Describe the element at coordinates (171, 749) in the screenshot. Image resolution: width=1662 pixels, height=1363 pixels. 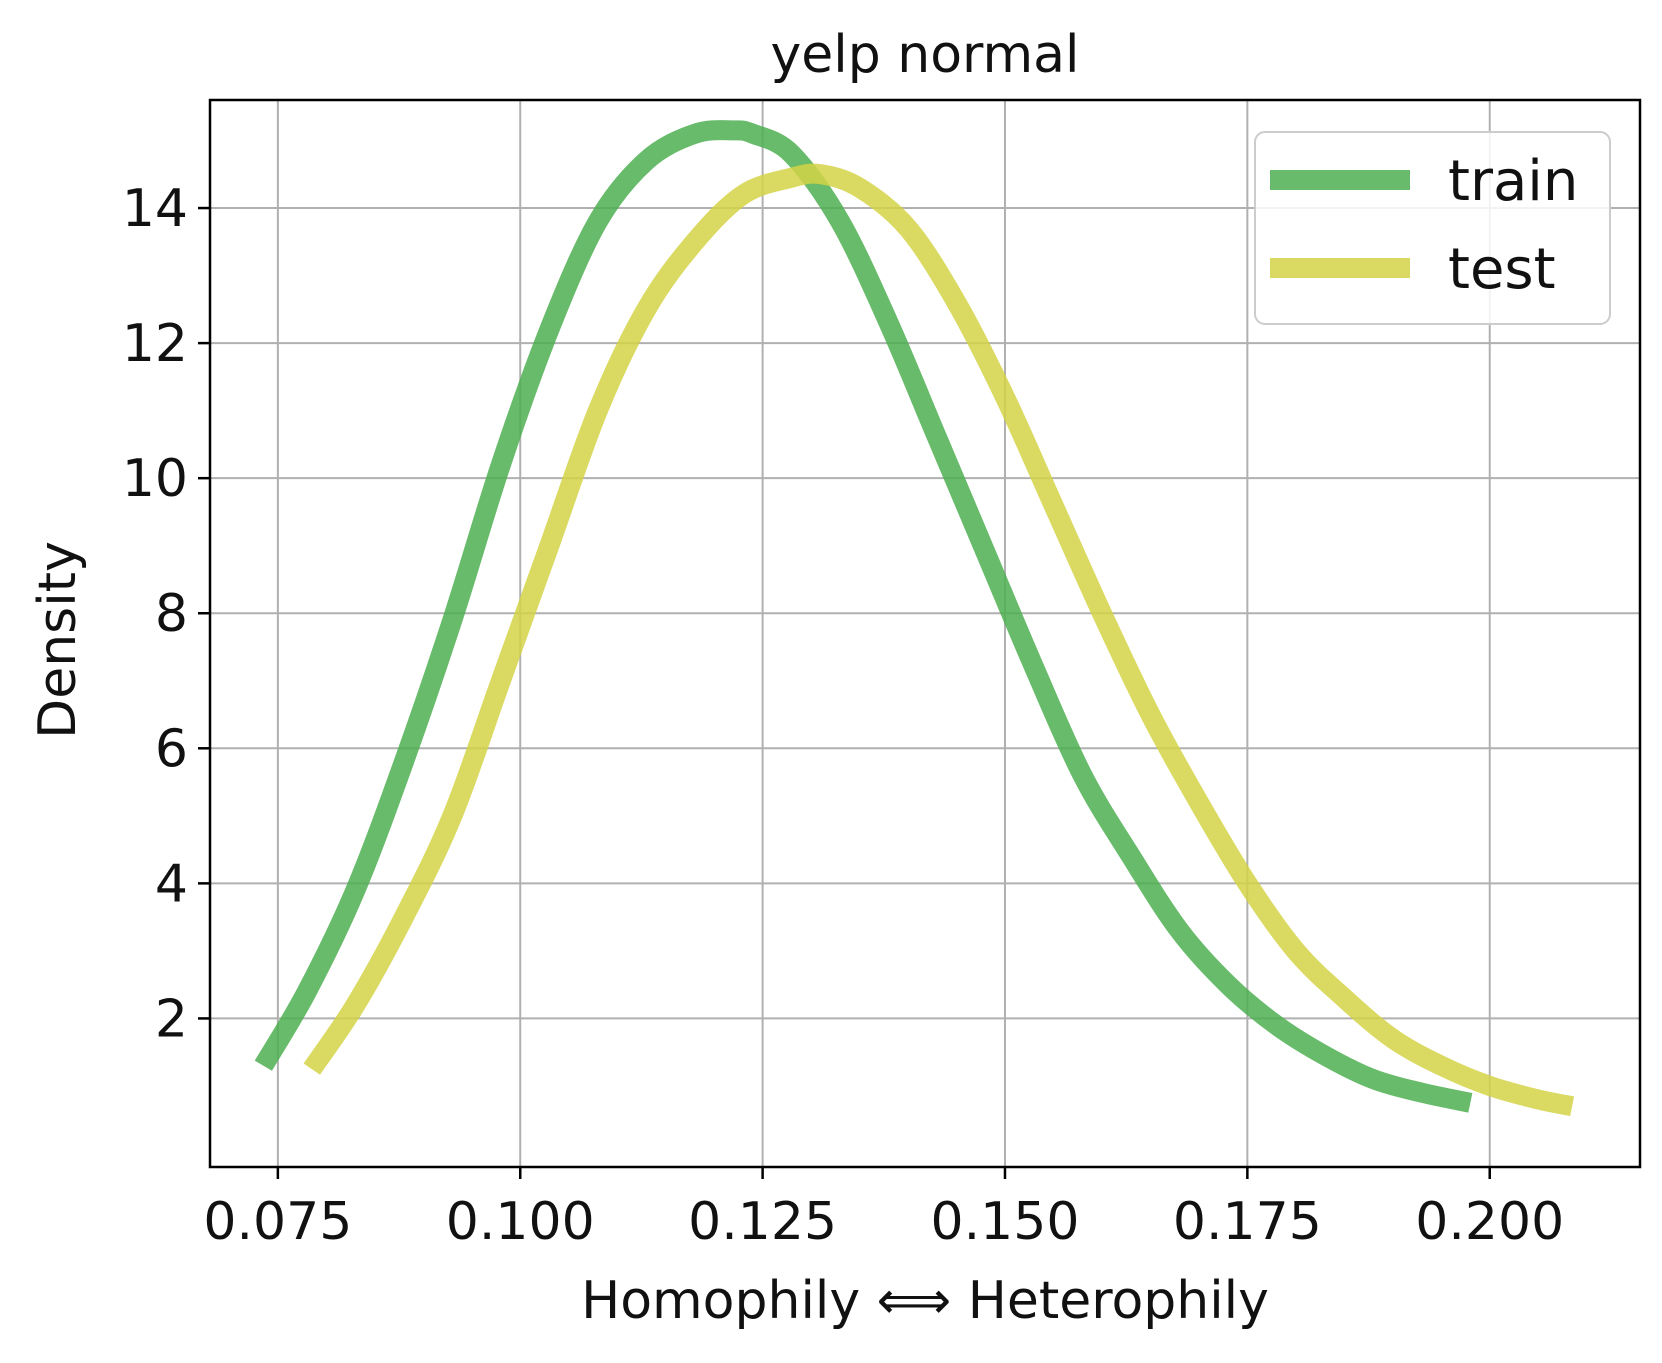
I see `y-tick-label: 6` at that location.